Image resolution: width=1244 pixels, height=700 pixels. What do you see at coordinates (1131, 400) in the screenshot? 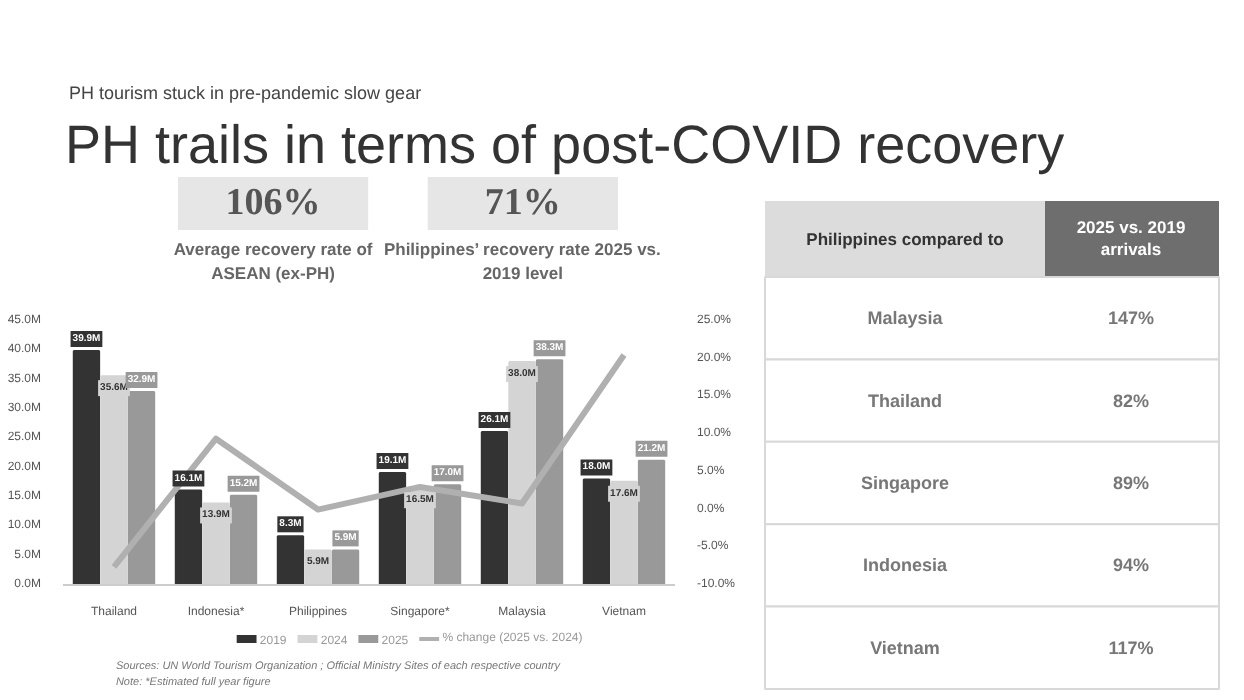
I see `text: 82%` at bounding box center [1131, 400].